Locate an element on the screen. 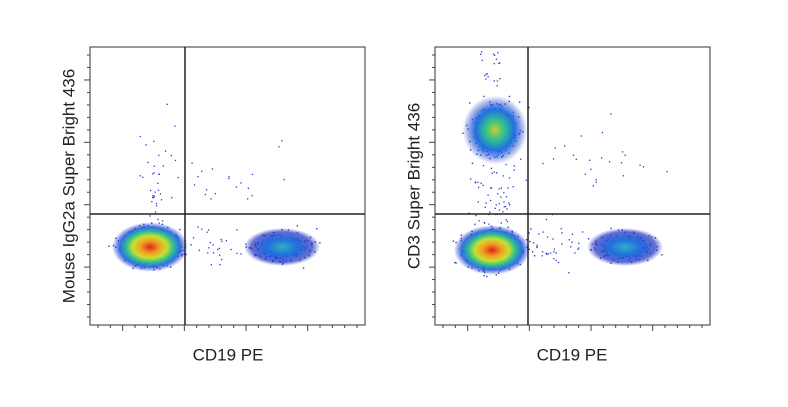 The width and height of the screenshot is (788, 407). y-axis-label: Mouse IgG2a Super Bright 436 is located at coordinates (68, 186).